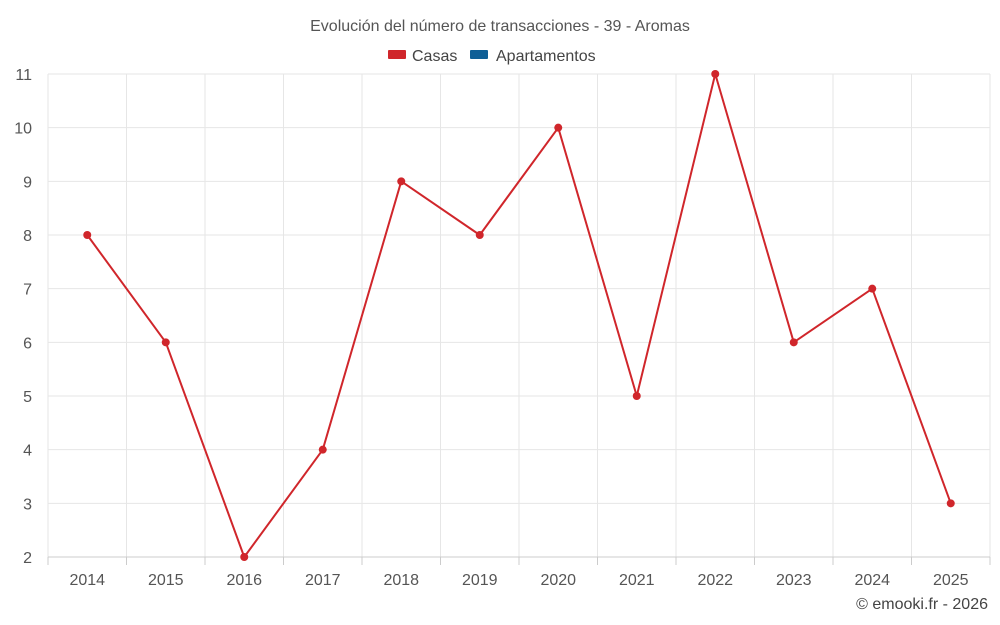 This screenshot has height=625, width=1000. Describe the element at coordinates (27, 397) in the screenshot. I see `y-tick-label: 5` at that location.